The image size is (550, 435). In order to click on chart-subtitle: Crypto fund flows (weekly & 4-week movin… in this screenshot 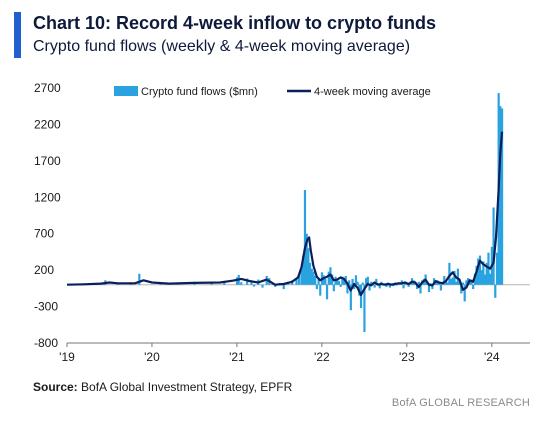, I will do `click(222, 46)`.